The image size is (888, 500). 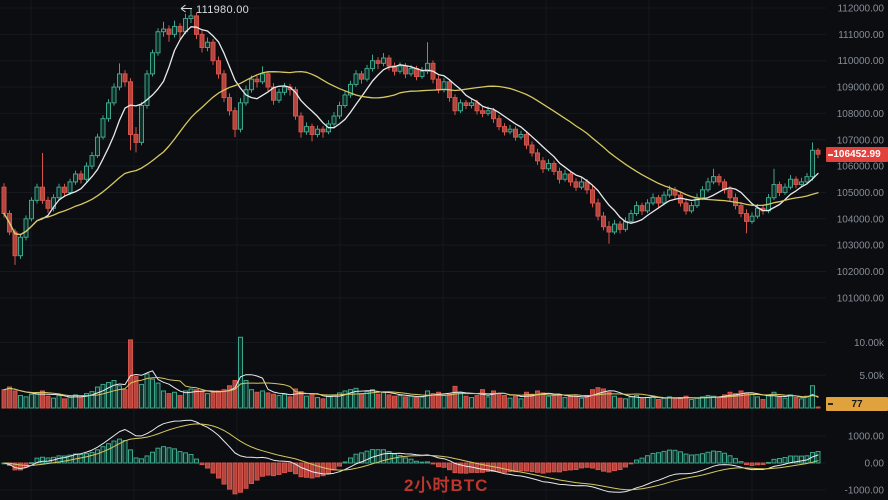 What do you see at coordinates (186, 8) in the screenshot?
I see `high-price-marker-icon` at bounding box center [186, 8].